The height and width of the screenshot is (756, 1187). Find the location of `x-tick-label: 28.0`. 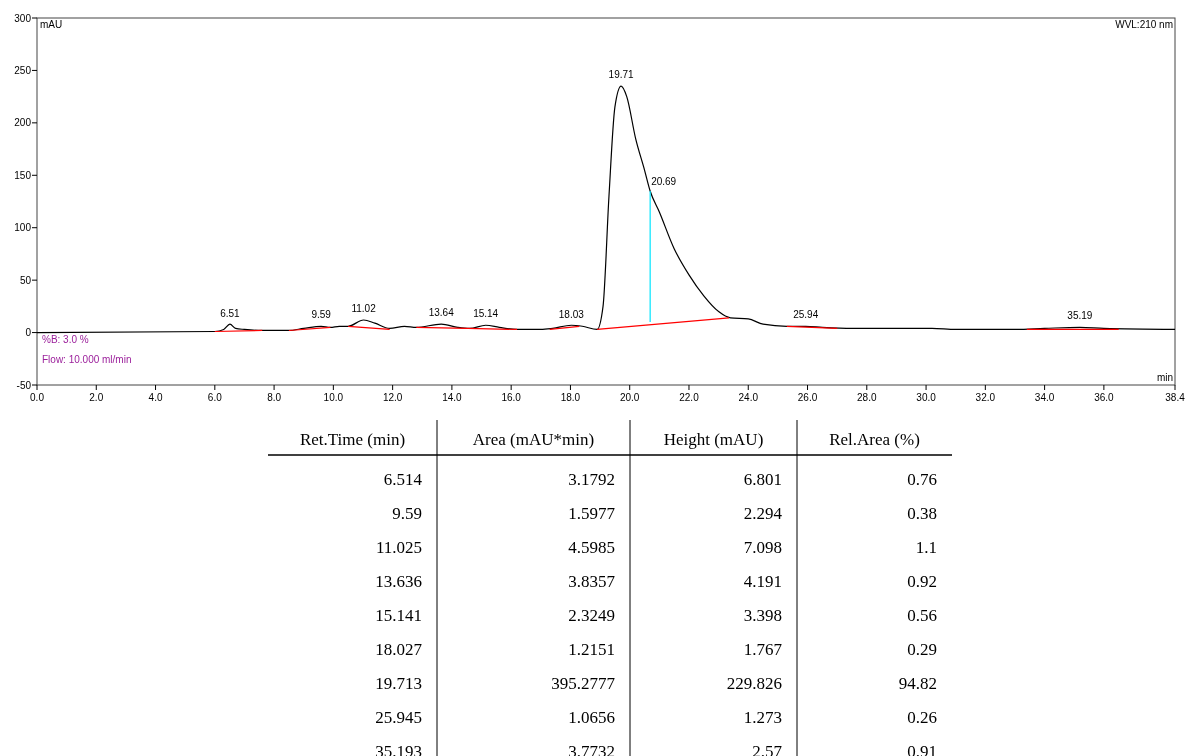

x-tick-label: 28.0 is located at coordinates (867, 397).